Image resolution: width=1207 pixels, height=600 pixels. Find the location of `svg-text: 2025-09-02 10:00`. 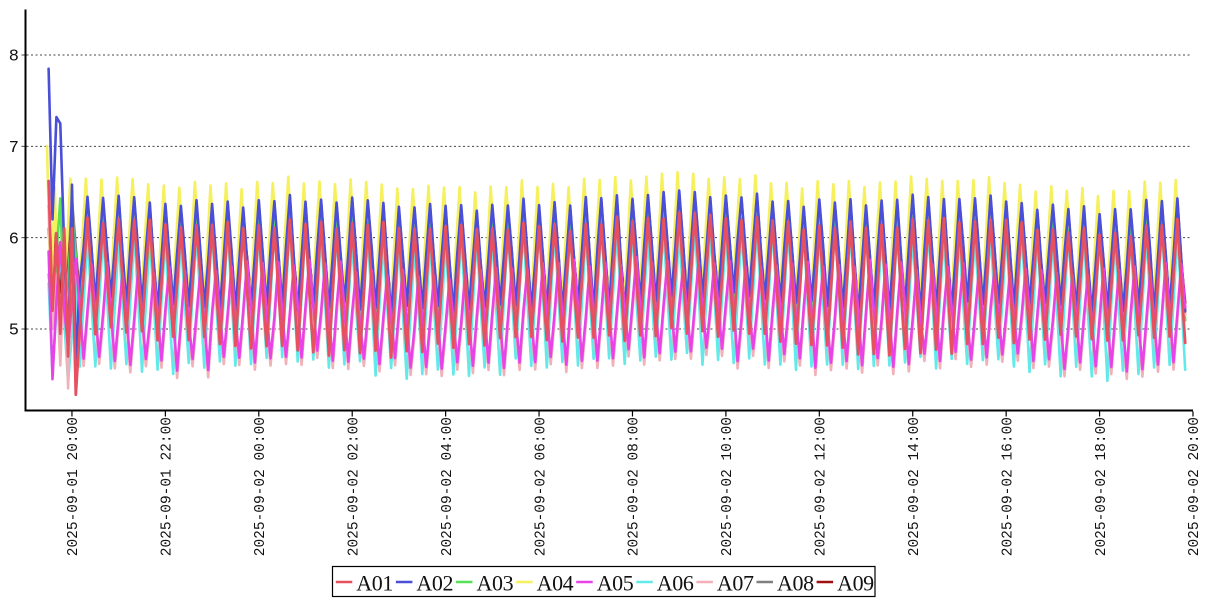

svg-text: 2025-09-02 10:00 is located at coordinates (728, 486).